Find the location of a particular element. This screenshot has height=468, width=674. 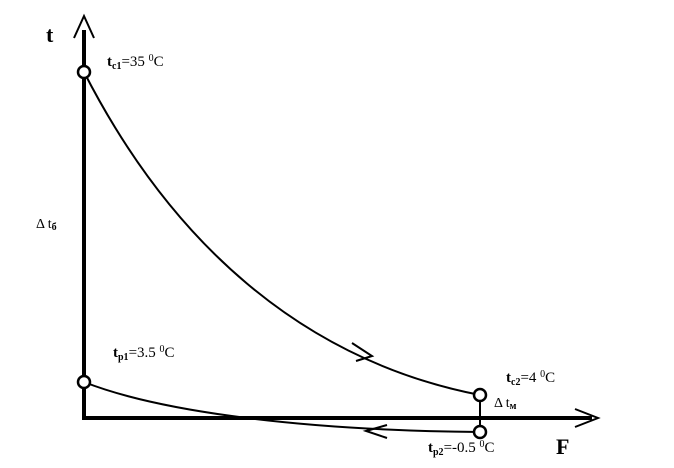

tp2-subscript: p2 is located at coordinates (438, 452).